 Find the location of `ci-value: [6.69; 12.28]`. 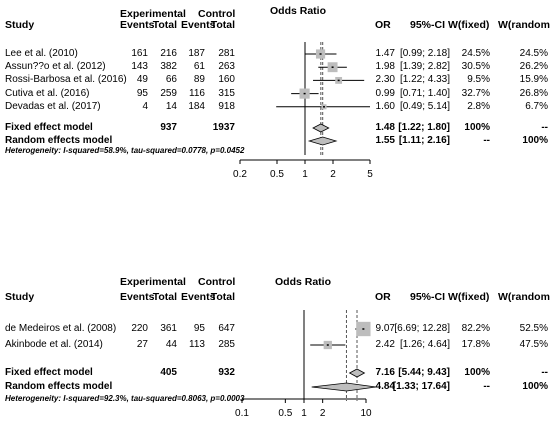

ci-value: [6.69; 12.28] is located at coordinates (422, 328).